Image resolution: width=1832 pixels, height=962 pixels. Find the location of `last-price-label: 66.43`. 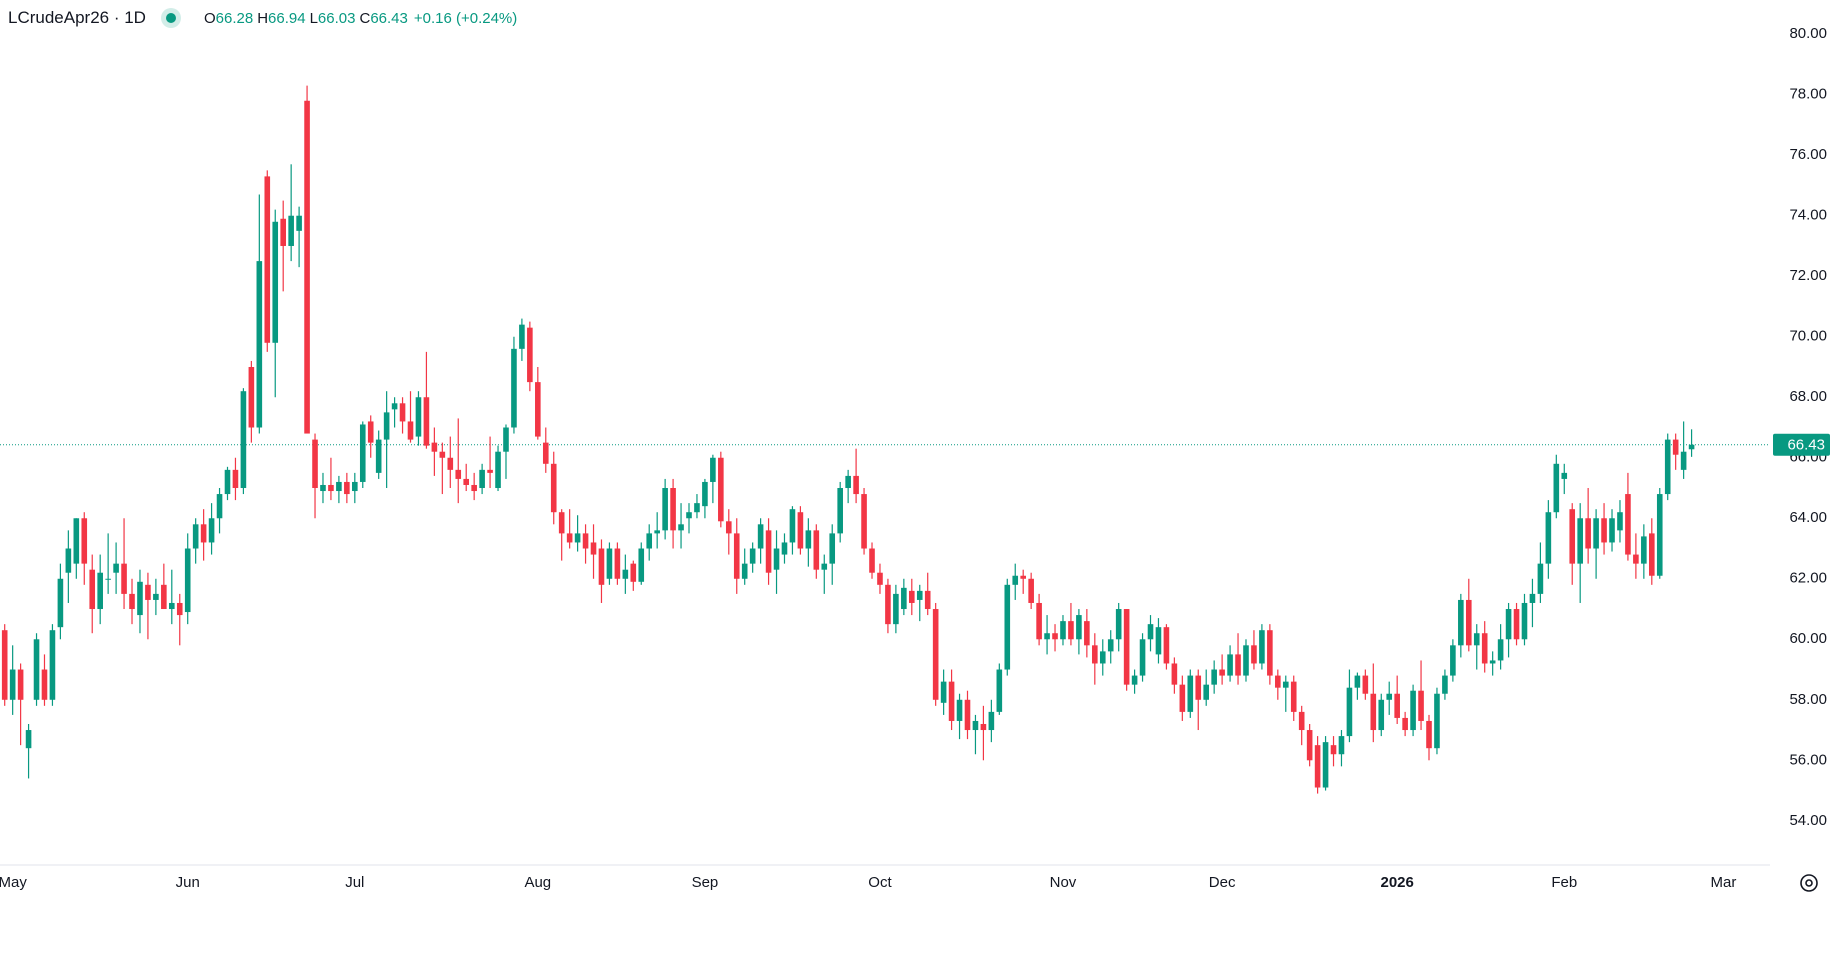

last-price-label: 66.43 is located at coordinates (1806, 445).